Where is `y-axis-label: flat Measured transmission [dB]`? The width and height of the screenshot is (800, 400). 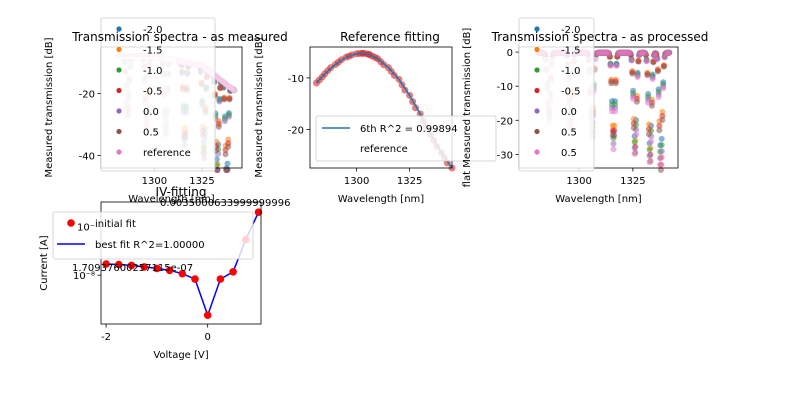 y-axis-label: flat Measured transmission [dB] is located at coordinates (467, 108).